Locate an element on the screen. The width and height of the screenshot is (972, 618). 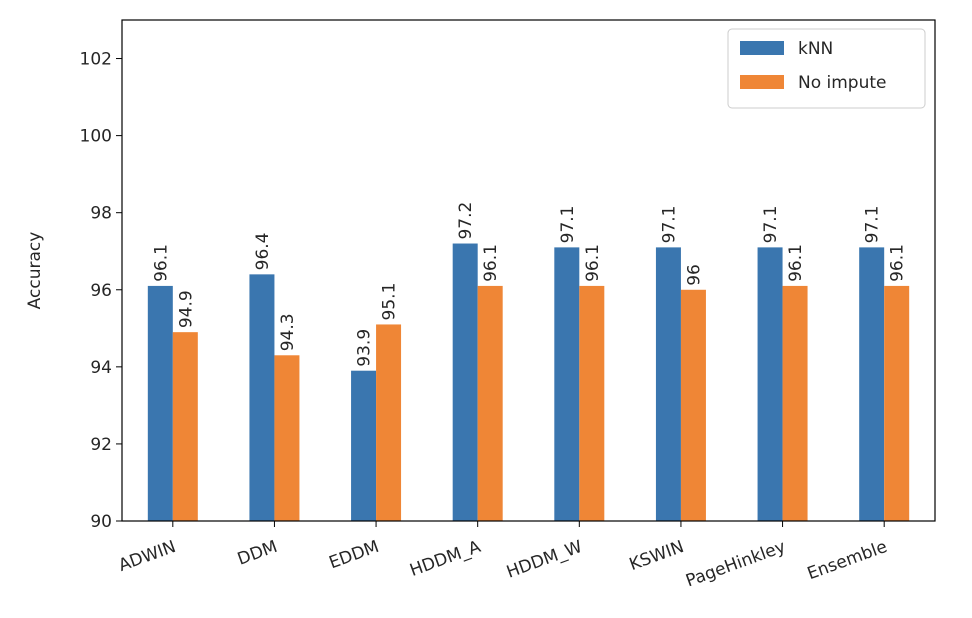
bar-label-knn-kswin: 97.1 is located at coordinates (669, 225).